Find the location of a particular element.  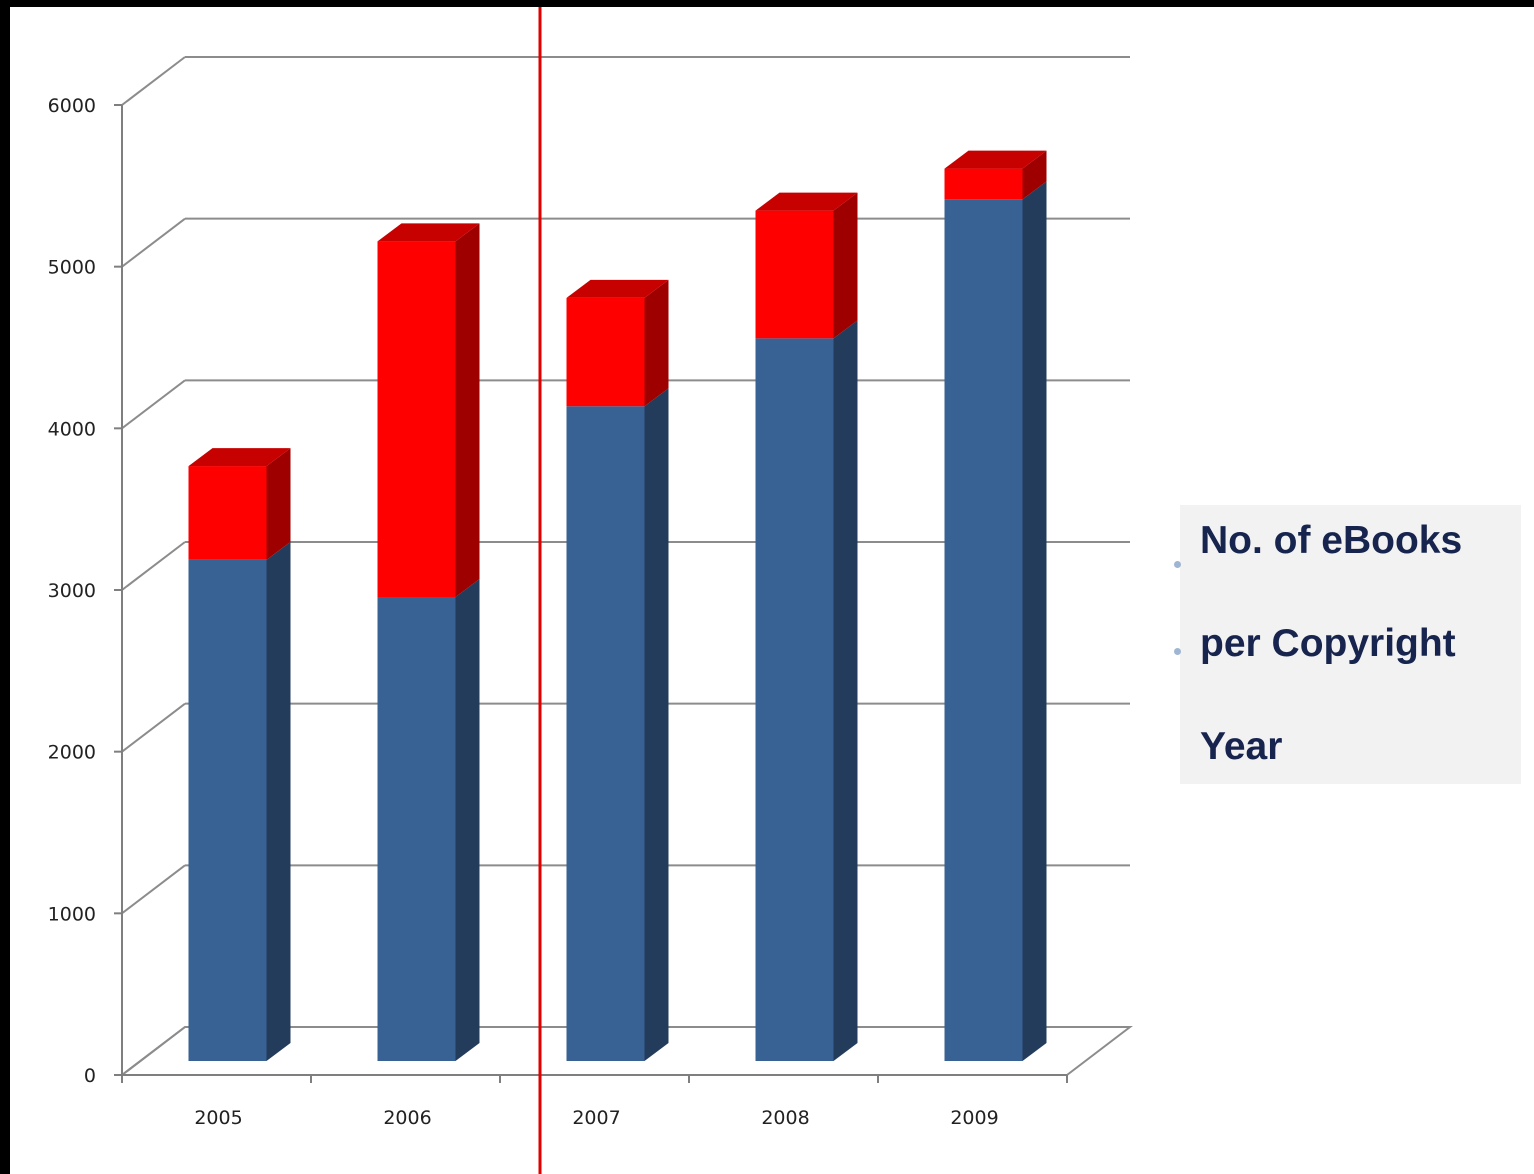

x-tick-label: 2005 is located at coordinates (218, 1118).